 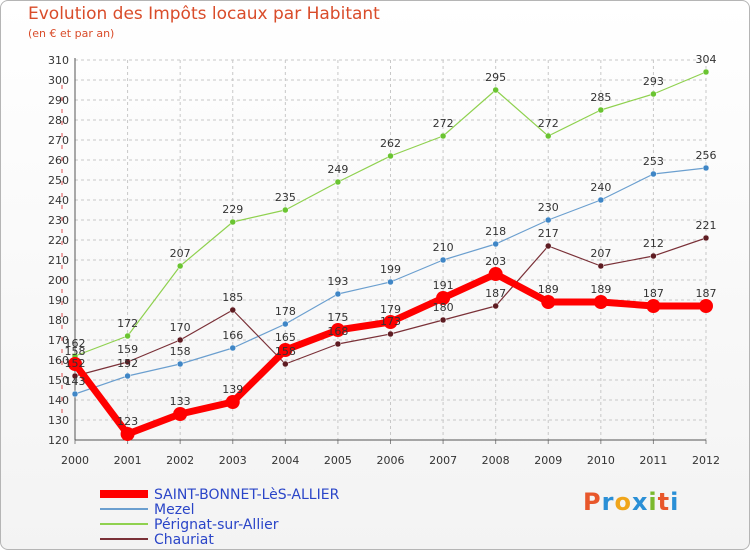 I want to click on x-tick-label: 2012, so click(x=706, y=460).